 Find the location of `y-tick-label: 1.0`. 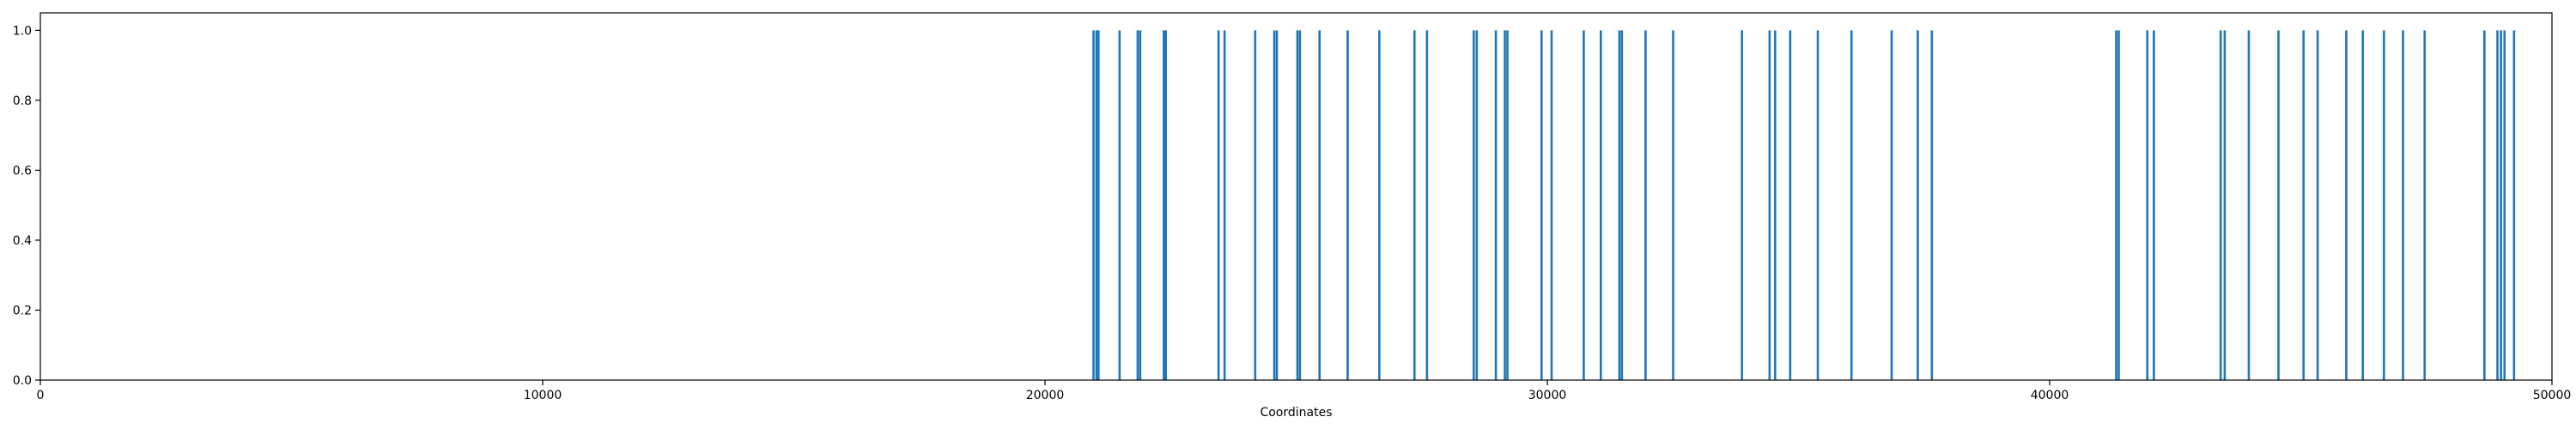

y-tick-label: 1.0 is located at coordinates (23, 31).